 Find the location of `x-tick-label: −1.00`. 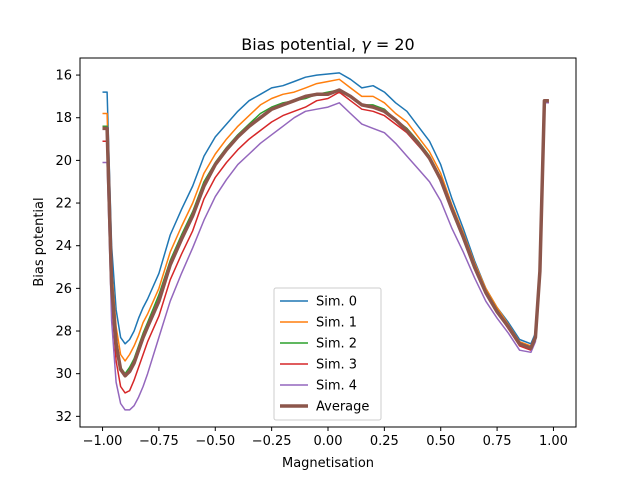

x-tick-label: −1.00 is located at coordinates (103, 441).